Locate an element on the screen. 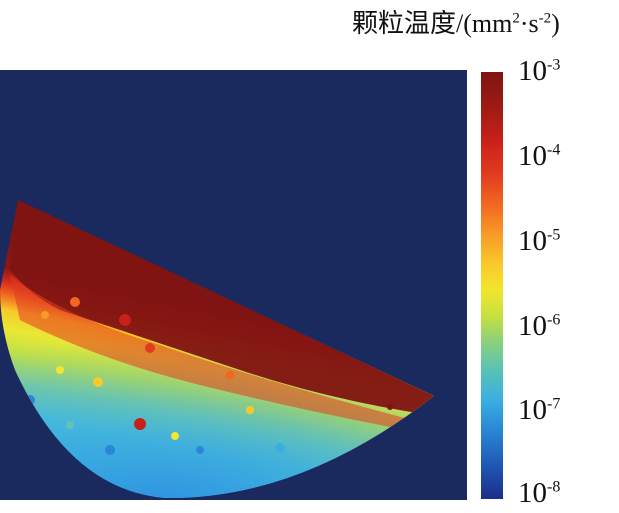 The height and width of the screenshot is (513, 619). colorbar-tick-label: 10⁻⁶ is located at coordinates (539, 326).